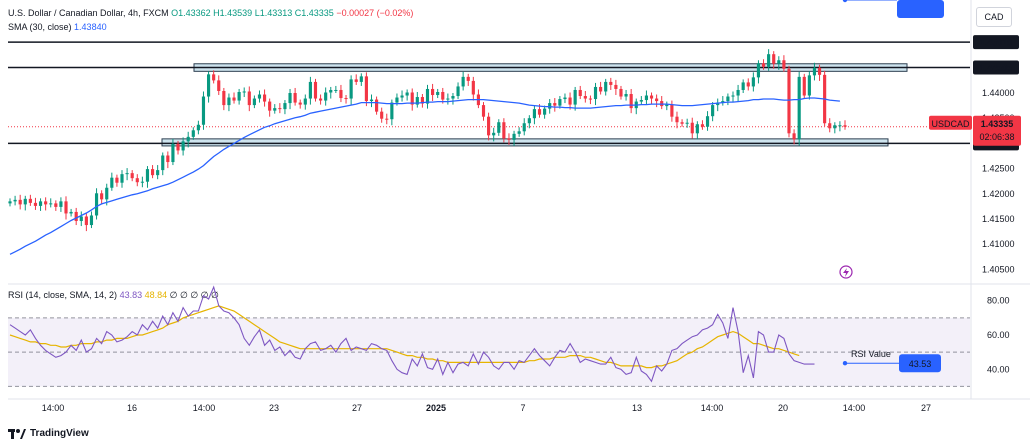  Describe the element at coordinates (357, 408) in the screenshot. I see `time-tick-label: 27` at that location.